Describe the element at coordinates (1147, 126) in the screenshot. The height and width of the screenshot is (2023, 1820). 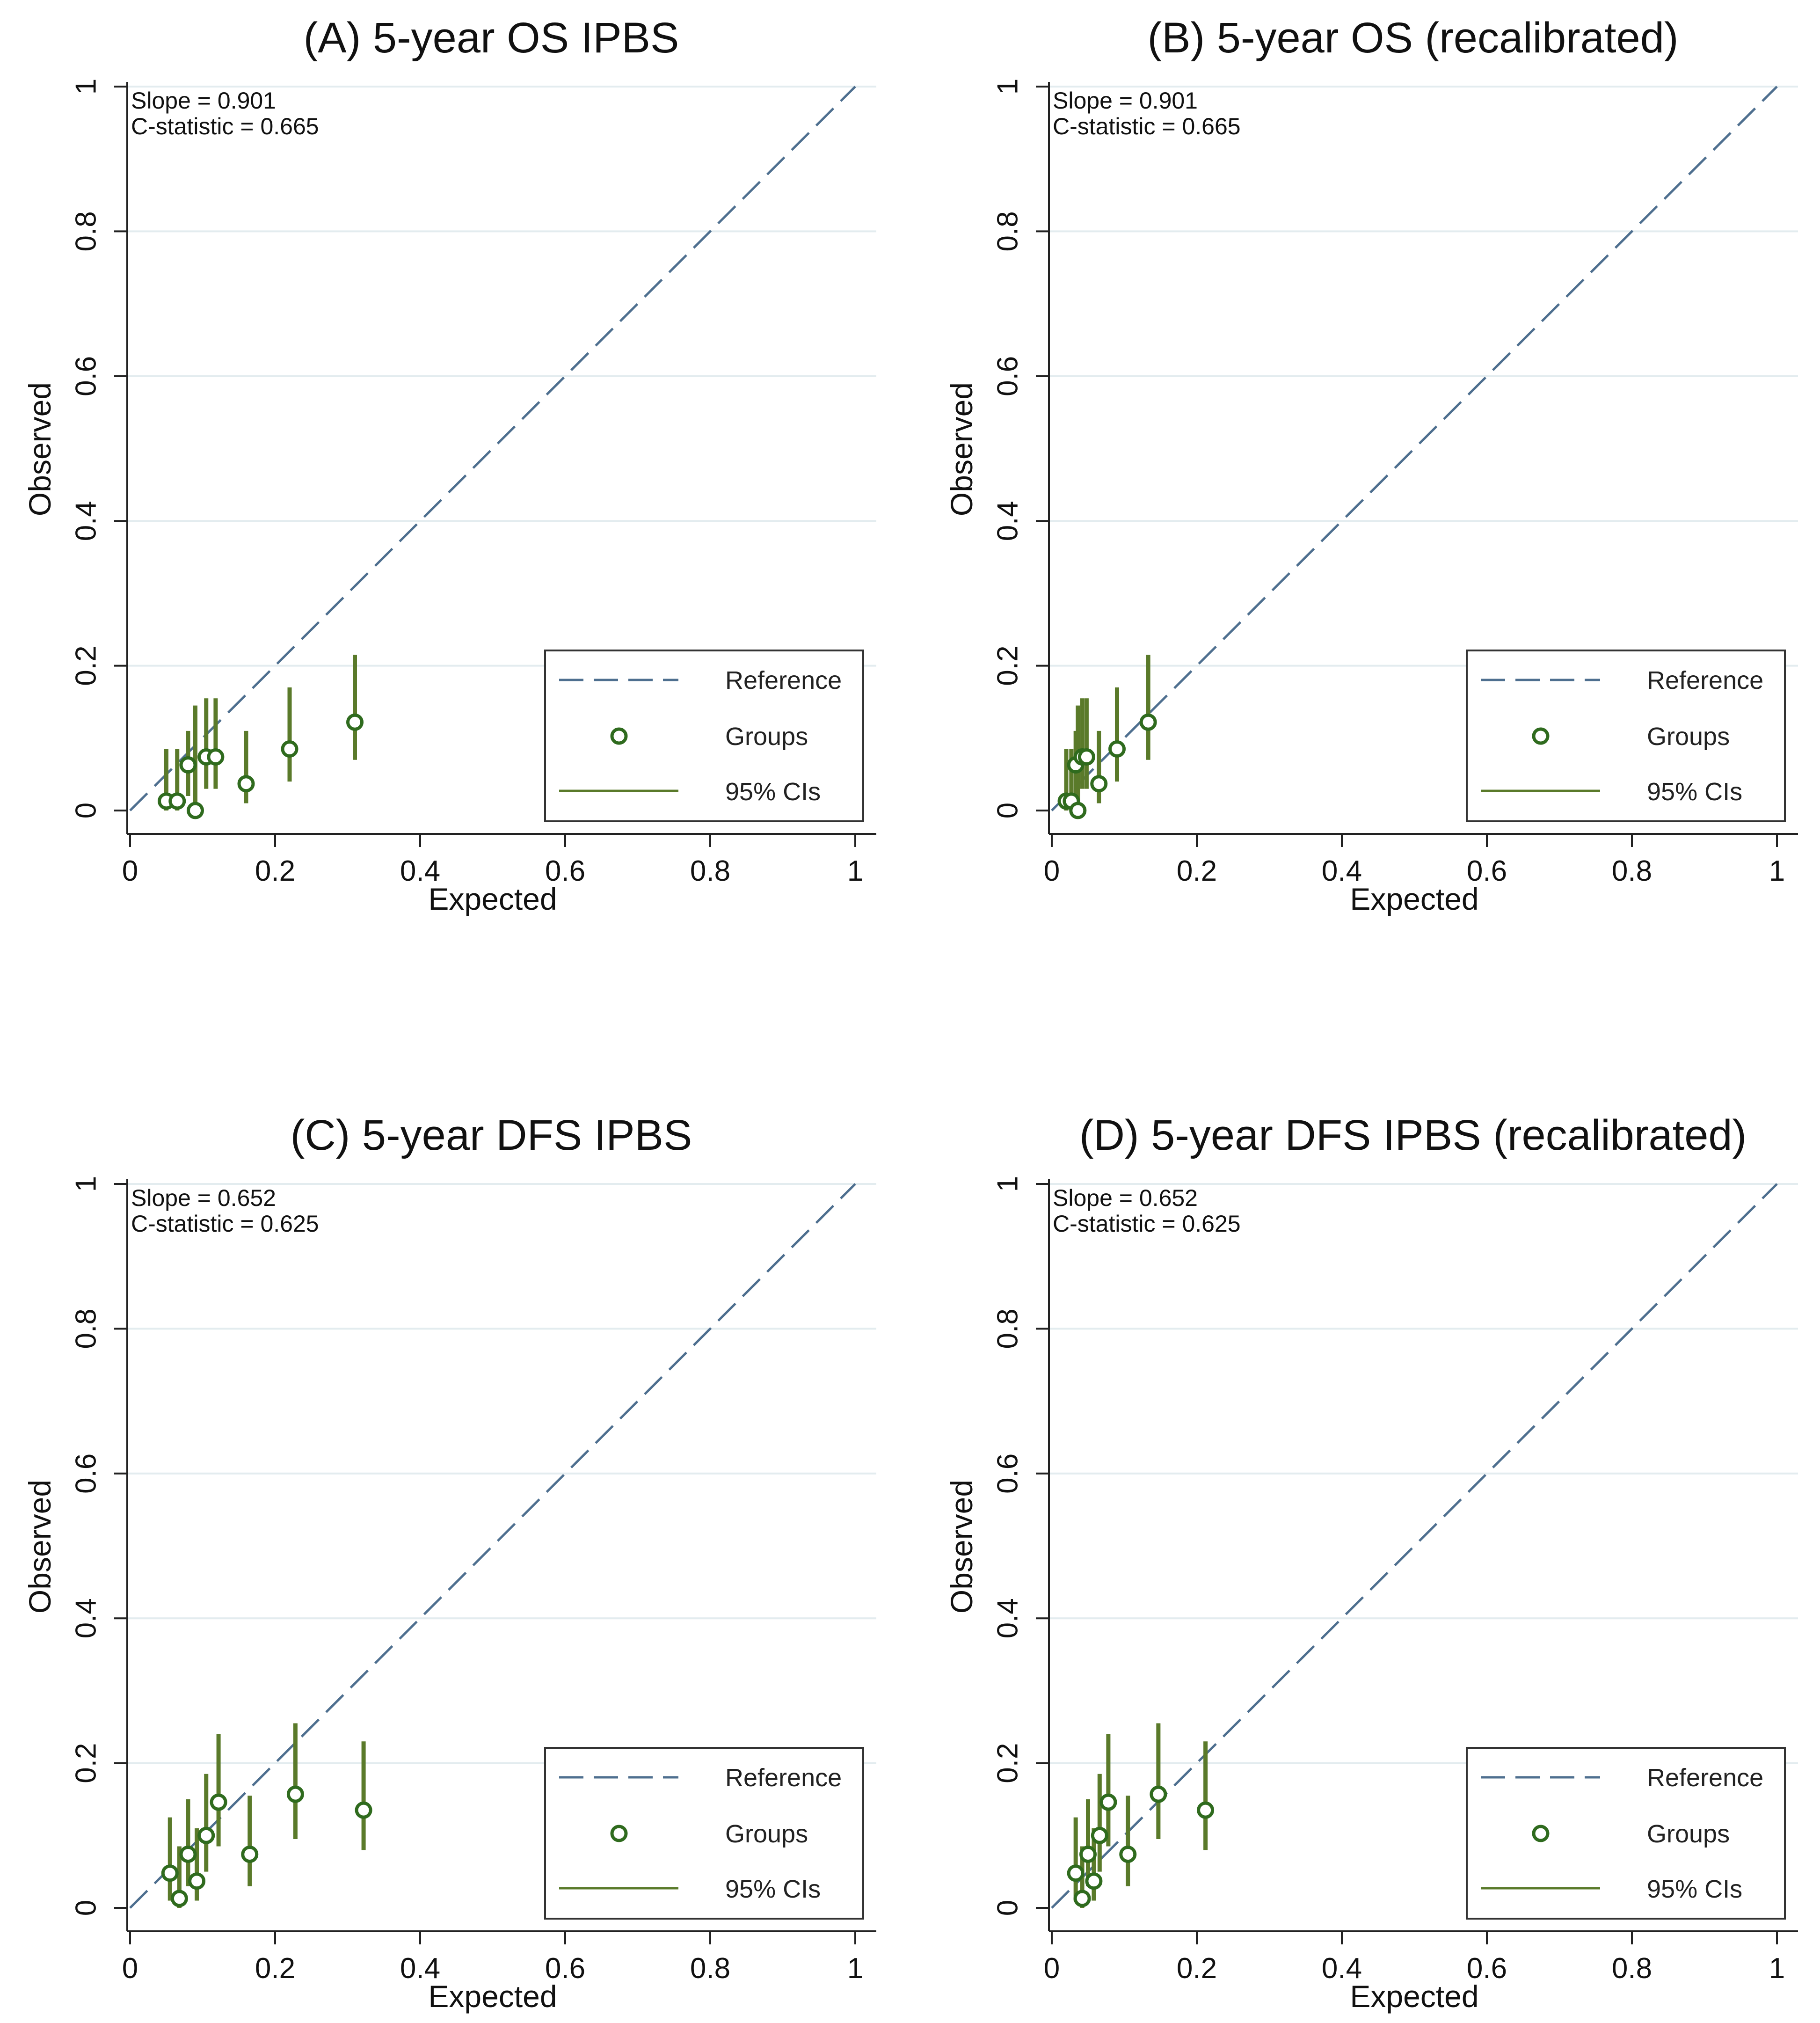
I see `cstat-annotation: C-statistic = 0.665` at that location.